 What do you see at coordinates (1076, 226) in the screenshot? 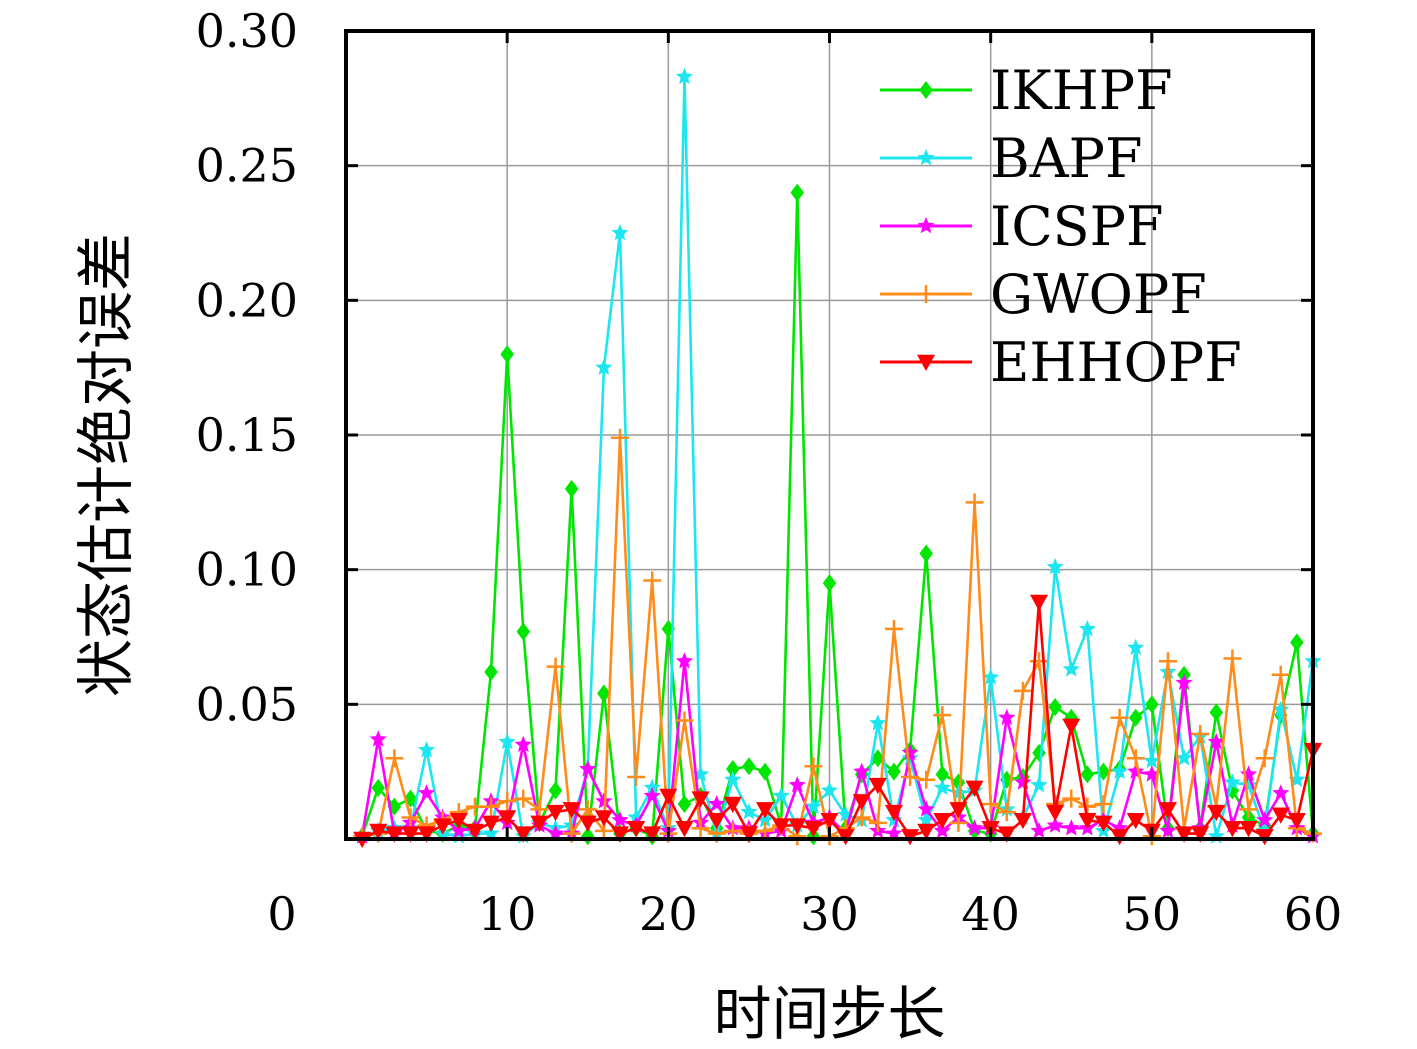
I see `legend-label: ICSPF` at bounding box center [1076, 226].